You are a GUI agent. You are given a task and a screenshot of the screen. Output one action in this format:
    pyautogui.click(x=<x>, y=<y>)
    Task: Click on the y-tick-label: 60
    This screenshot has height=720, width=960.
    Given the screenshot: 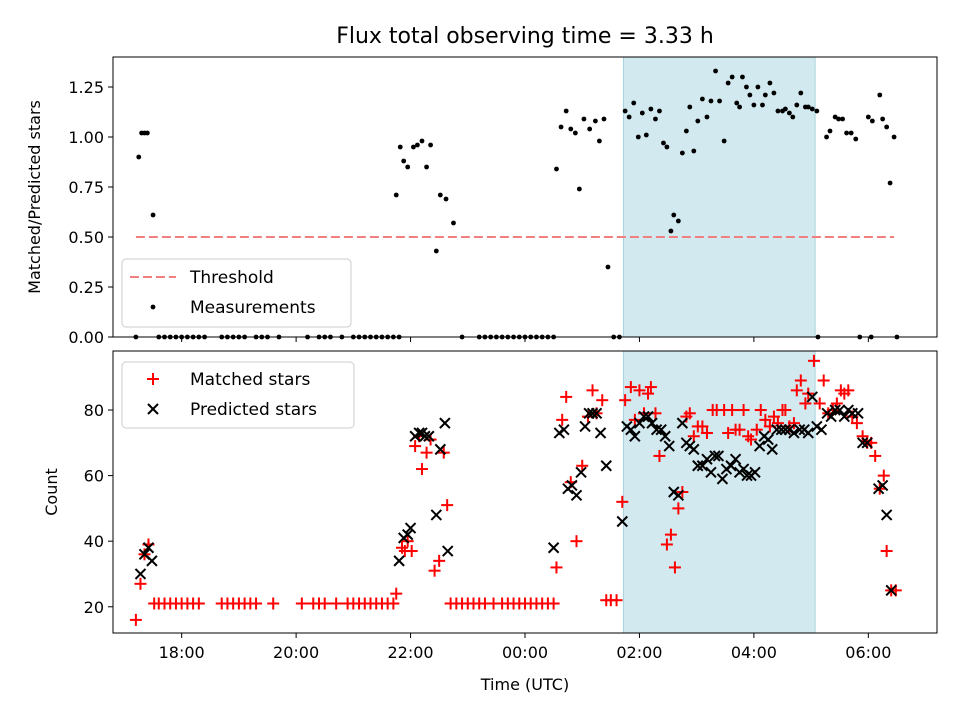 What is the action you would take?
    pyautogui.click(x=94, y=476)
    